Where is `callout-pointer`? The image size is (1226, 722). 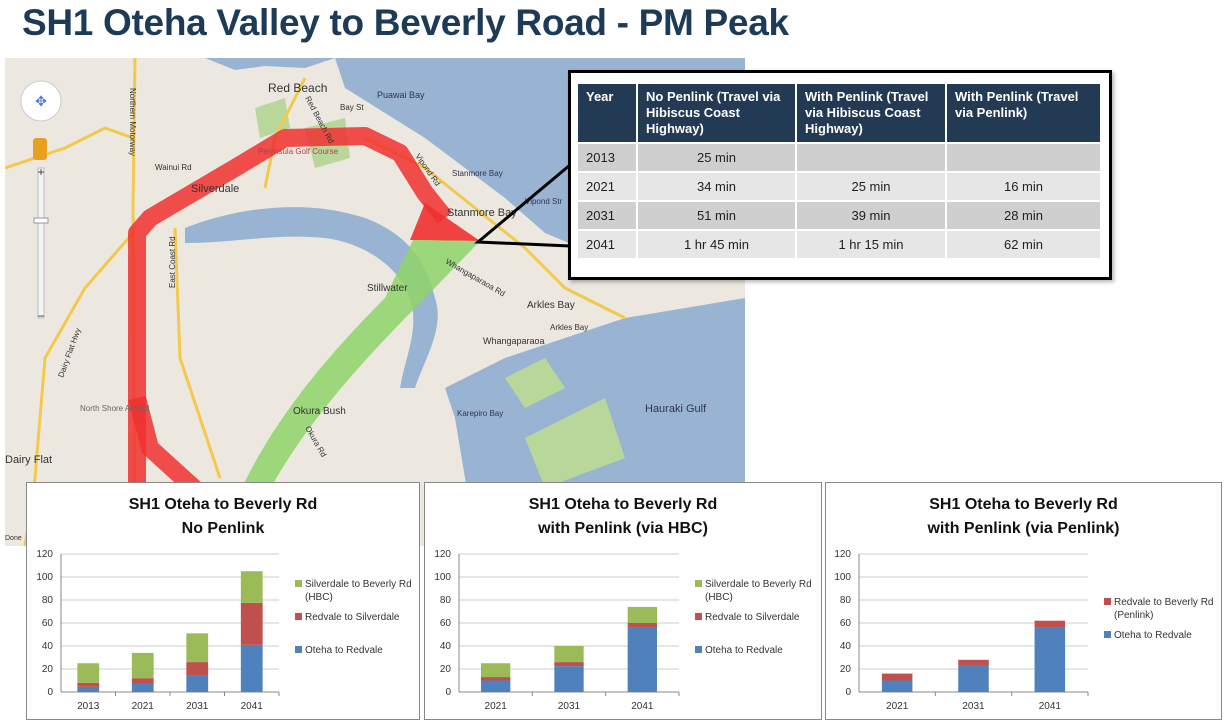
callout-pointer is located at coordinates (522, 205).